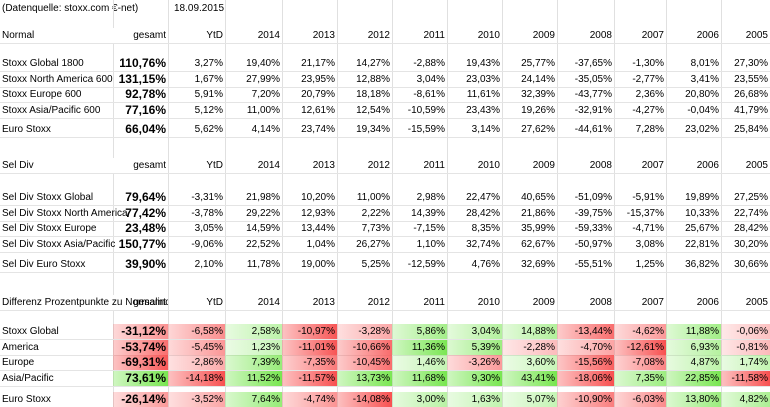  What do you see at coordinates (538, 228) in the screenshot?
I see `value-cell: 35,99%` at bounding box center [538, 228].